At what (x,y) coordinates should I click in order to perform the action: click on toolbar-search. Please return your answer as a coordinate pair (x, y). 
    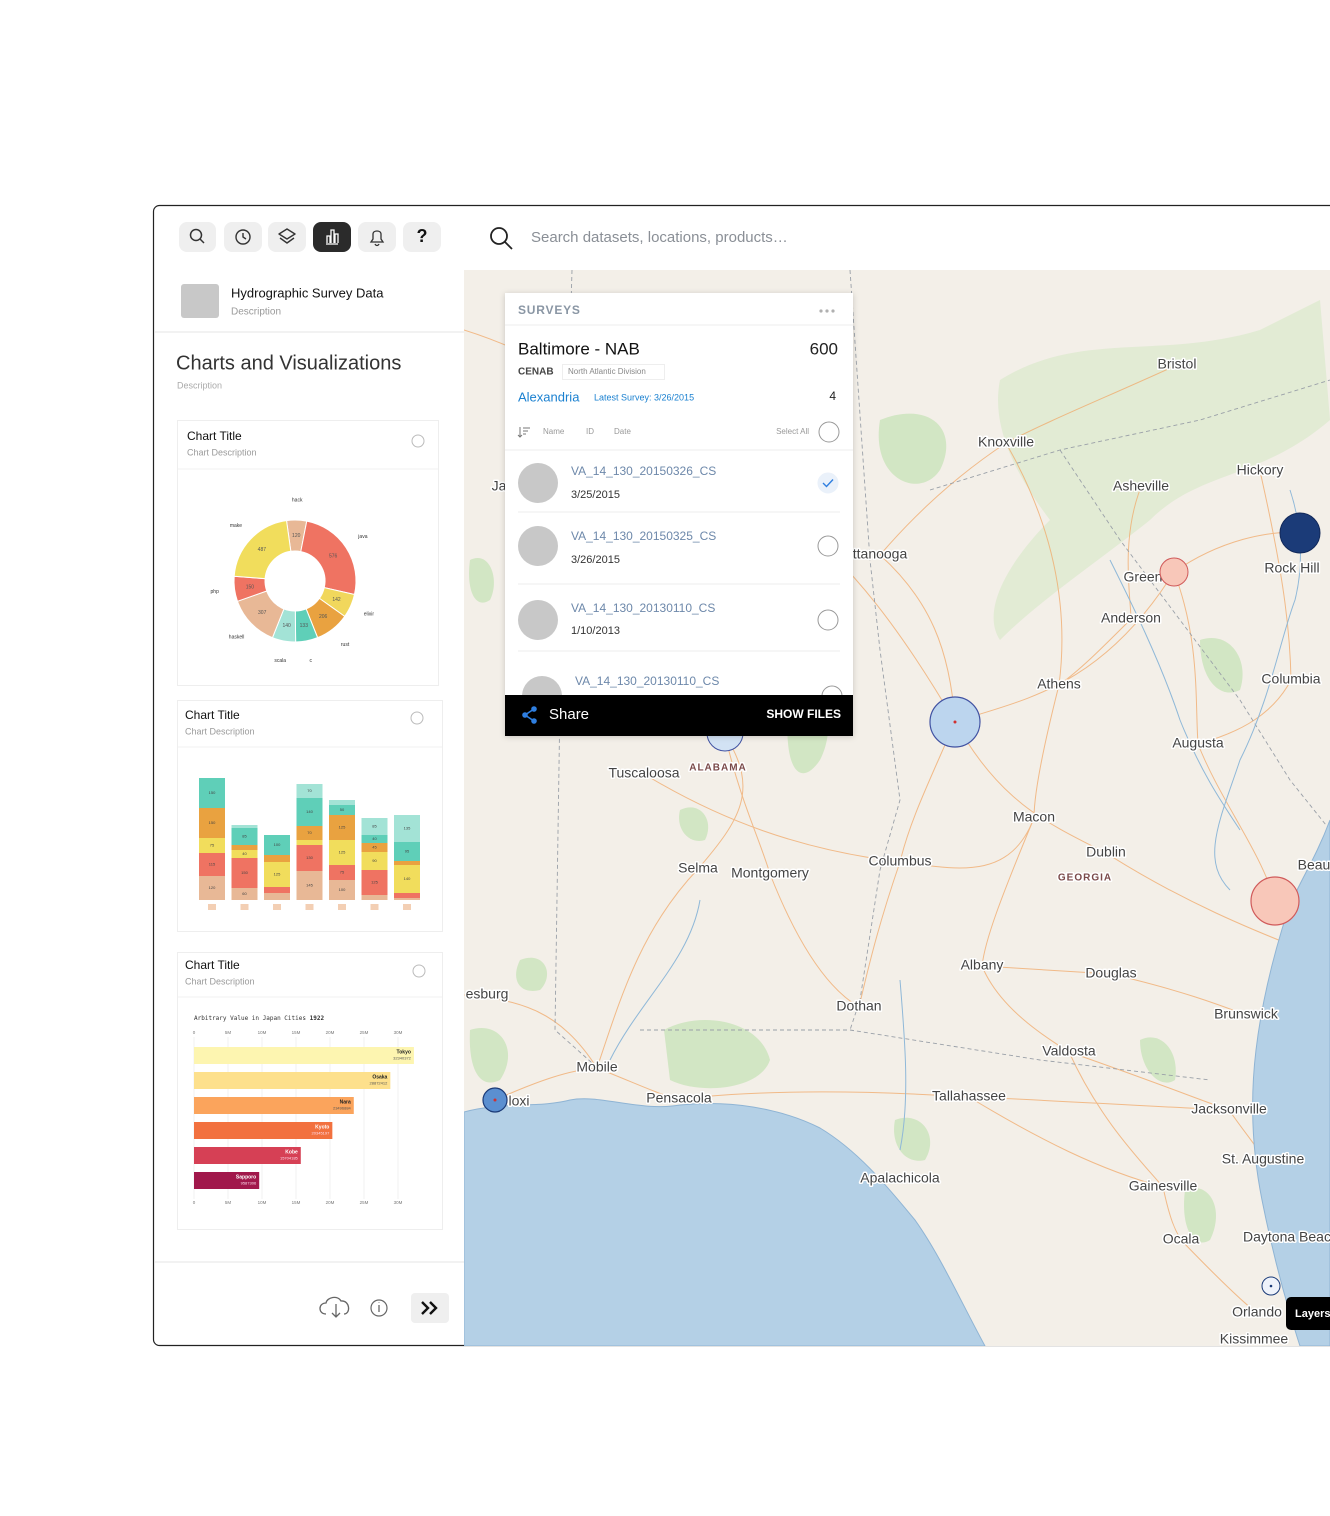
    Looking at the image, I should click on (197, 237).